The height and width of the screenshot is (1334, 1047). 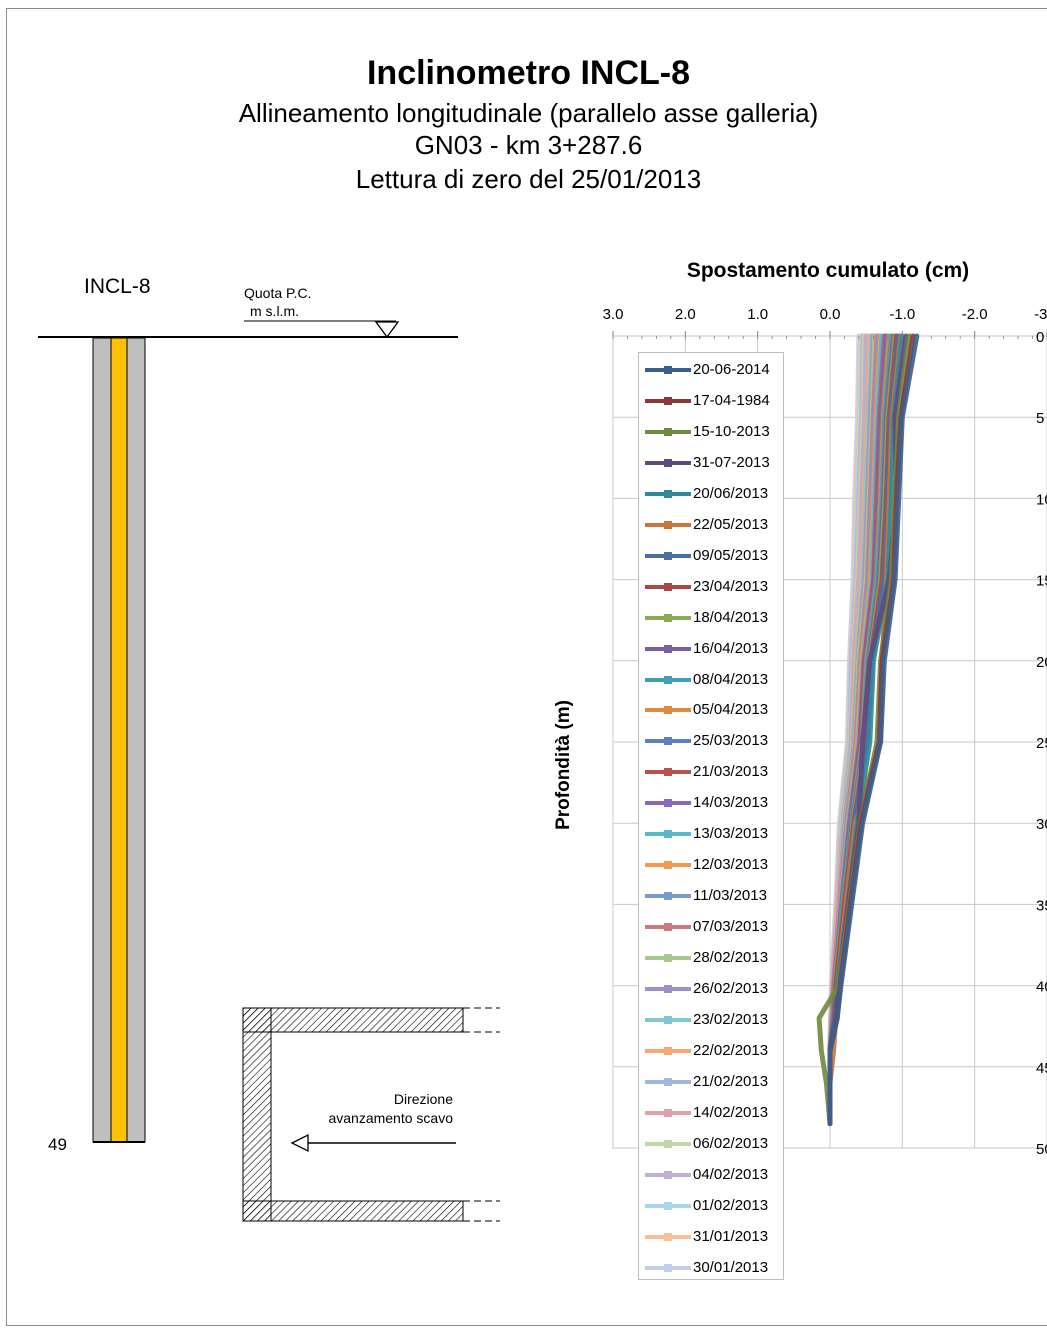 What do you see at coordinates (868, 730) in the screenshot?
I see `series-layer` at bounding box center [868, 730].